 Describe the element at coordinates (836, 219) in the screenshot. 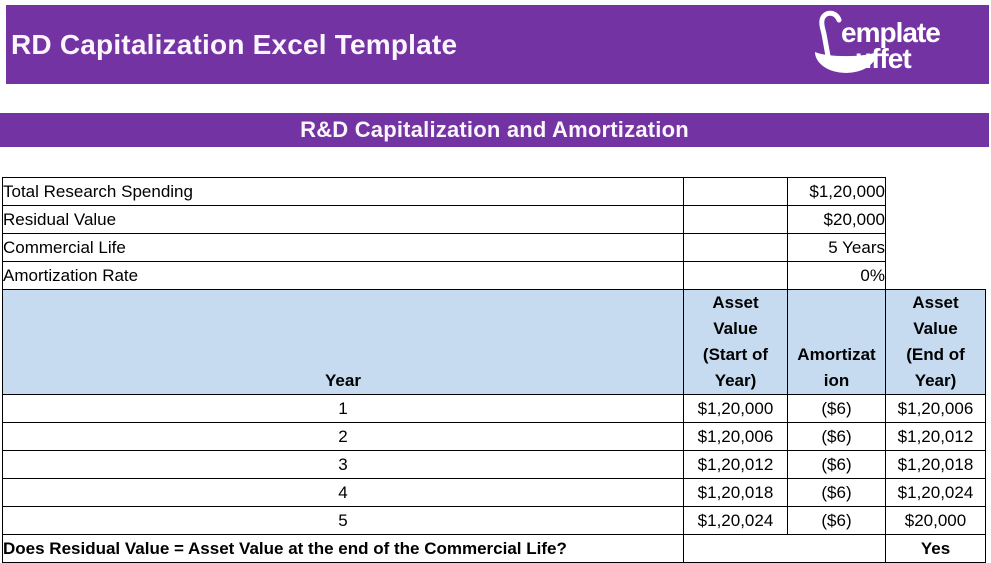

I see `summary-value-cell: $20,000` at that location.